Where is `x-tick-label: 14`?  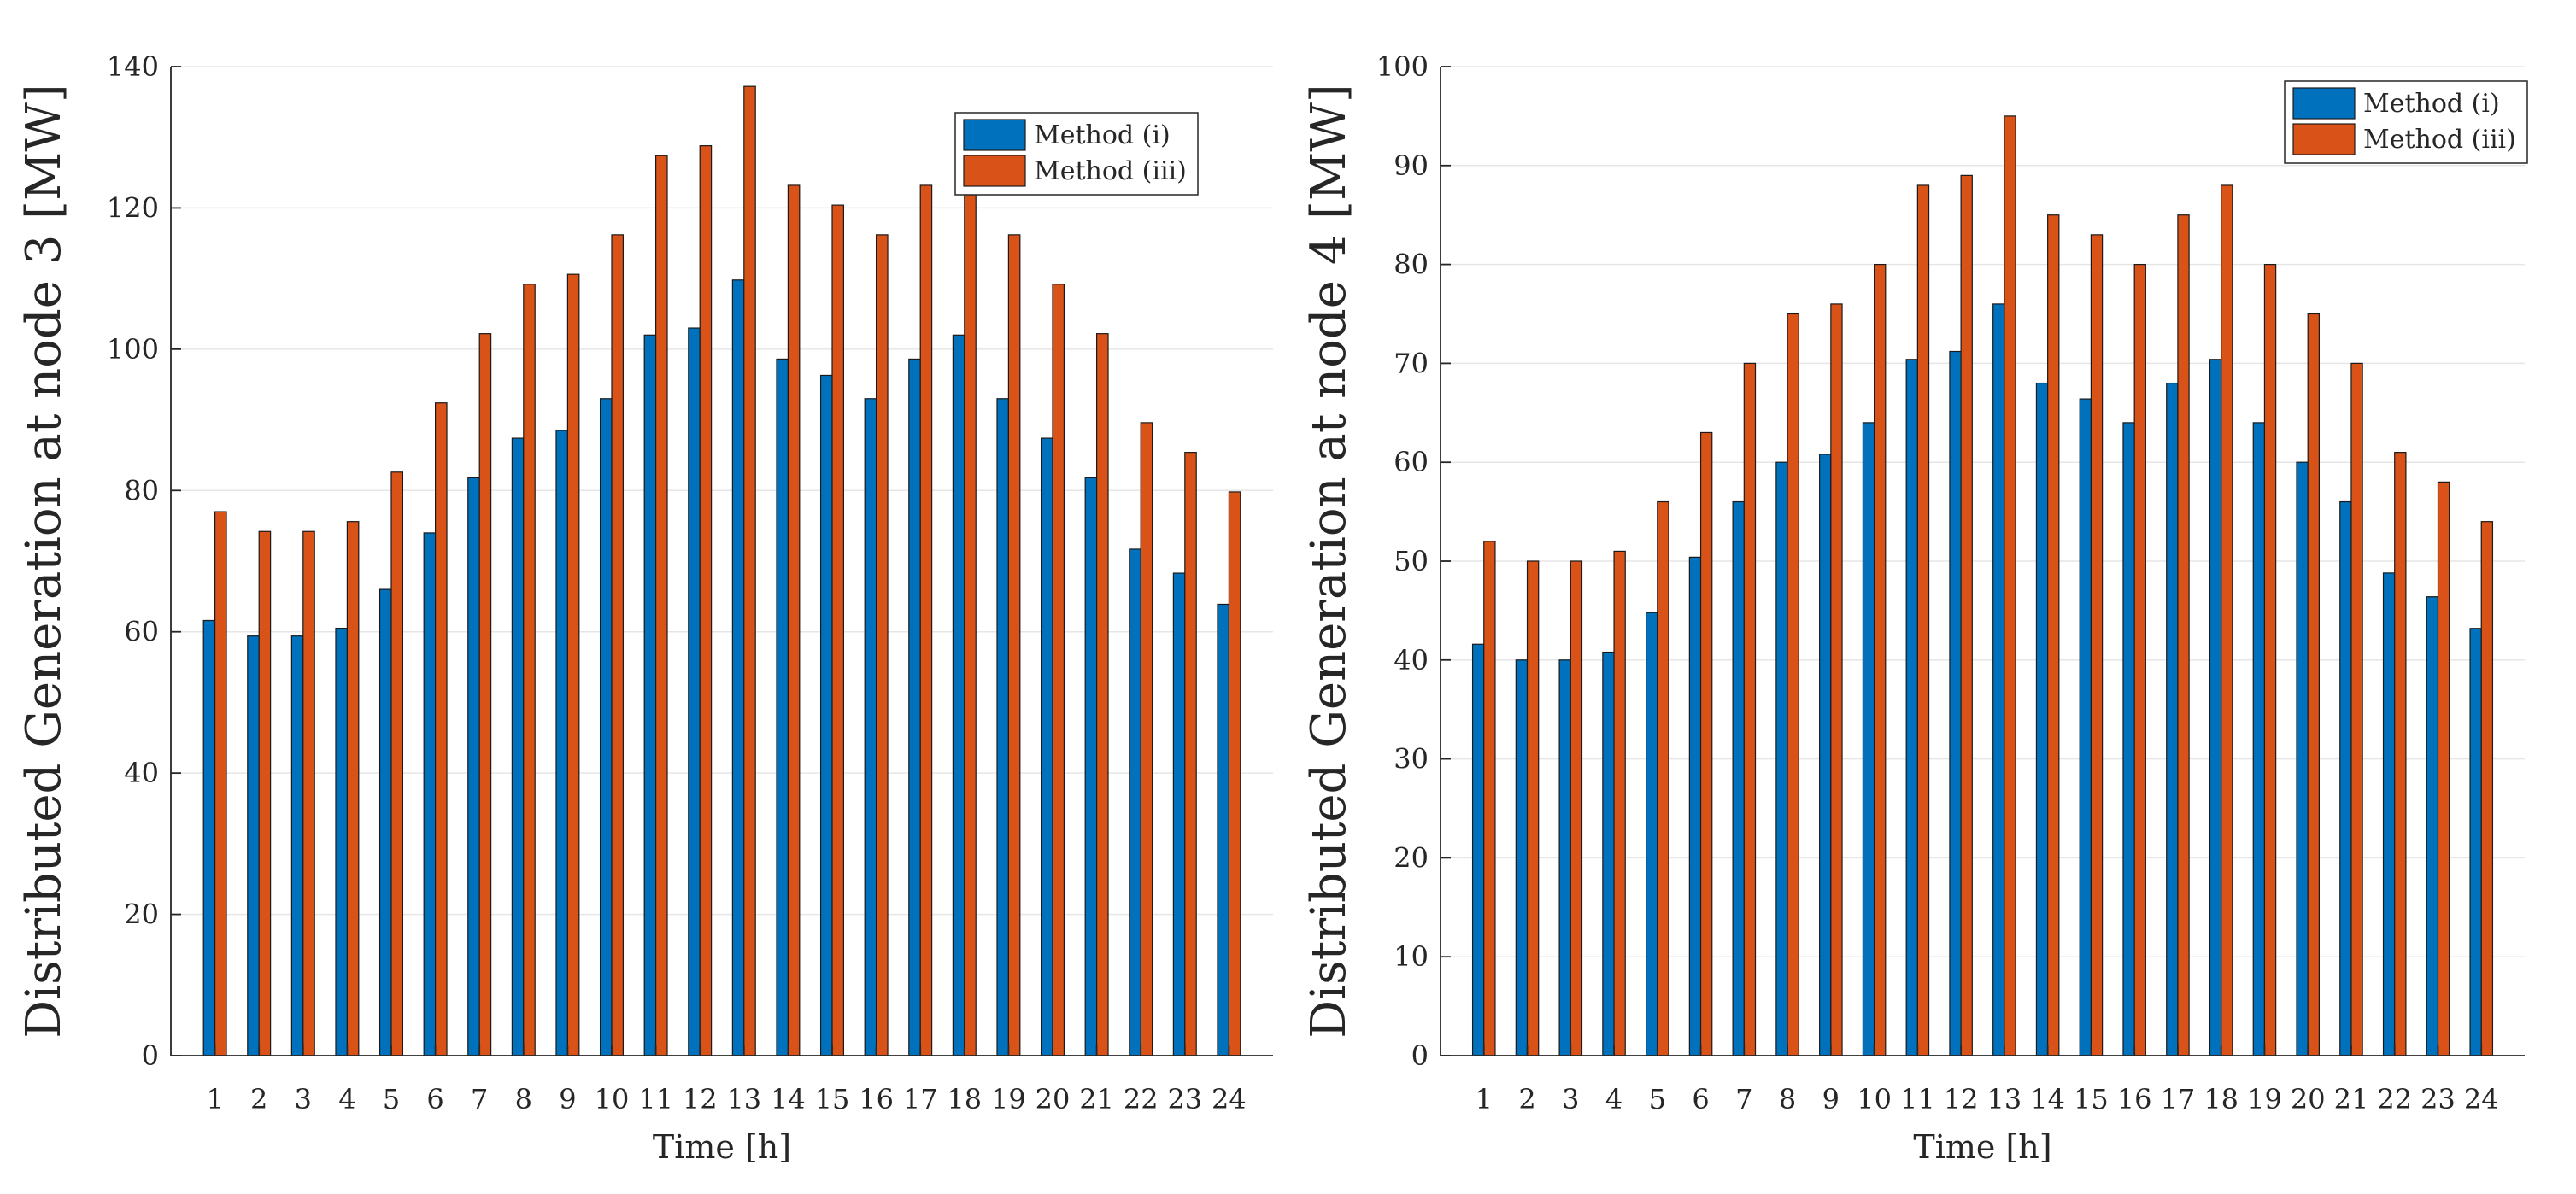
x-tick-label: 14 is located at coordinates (788, 1099).